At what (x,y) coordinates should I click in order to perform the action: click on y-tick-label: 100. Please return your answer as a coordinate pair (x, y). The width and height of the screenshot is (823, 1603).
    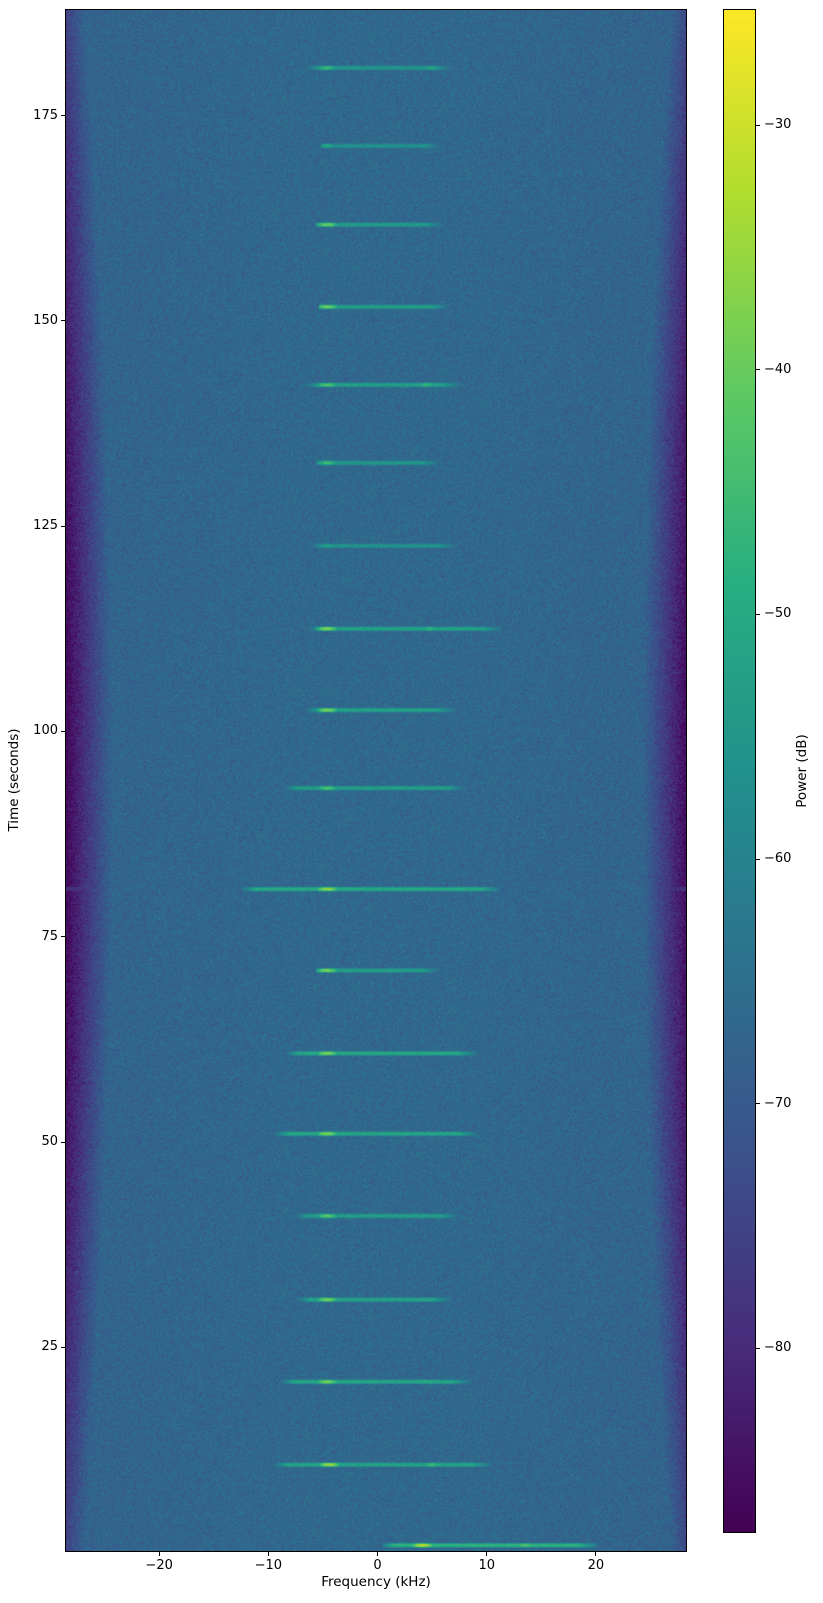
    Looking at the image, I should click on (45, 731).